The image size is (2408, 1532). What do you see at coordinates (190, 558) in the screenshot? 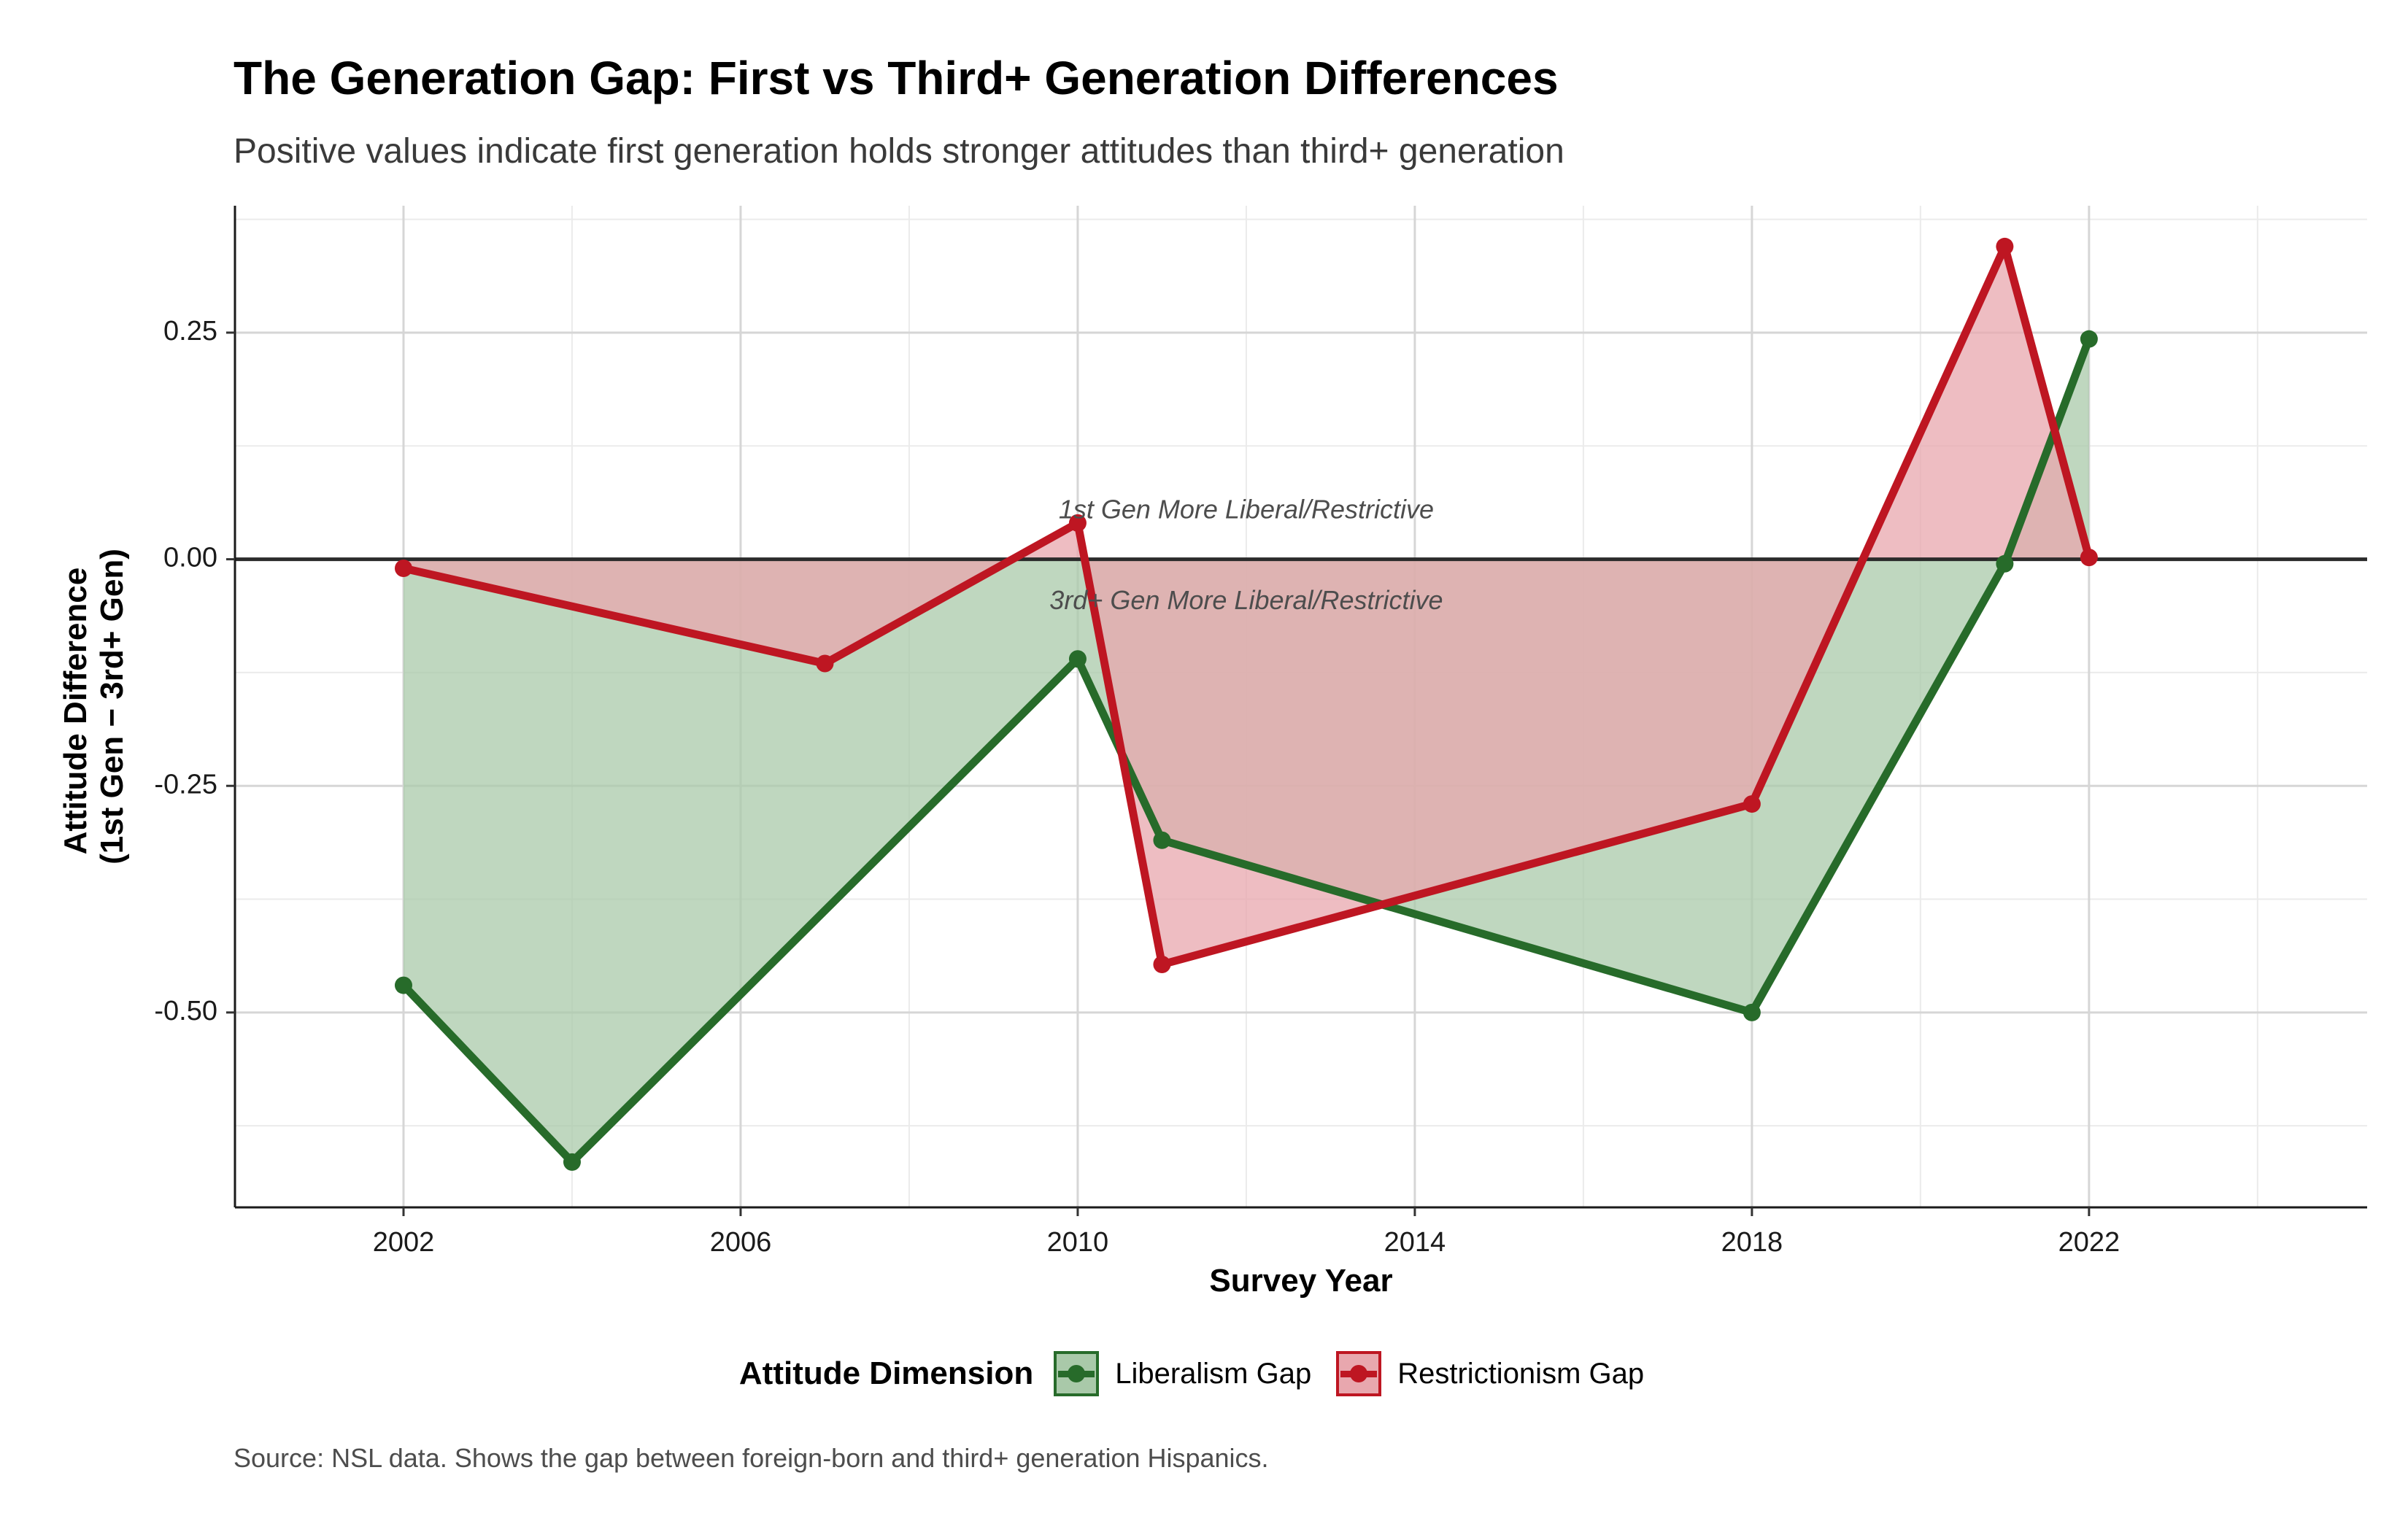
I see `y-tick-label: 0.00` at bounding box center [190, 558].